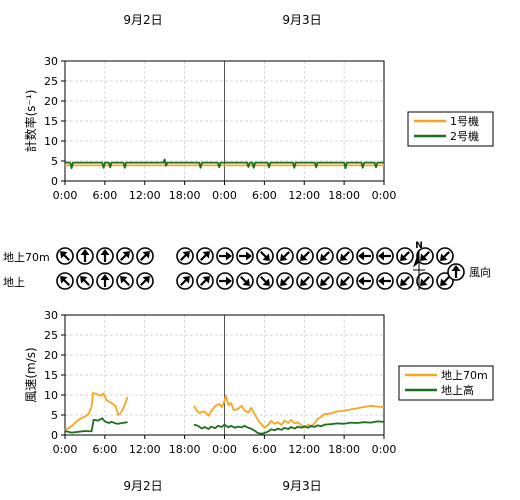 The height and width of the screenshot is (500, 520). Describe the element at coordinates (142, 20) in the screenshot. I see `date-label-day1-top: 9月2日` at that location.